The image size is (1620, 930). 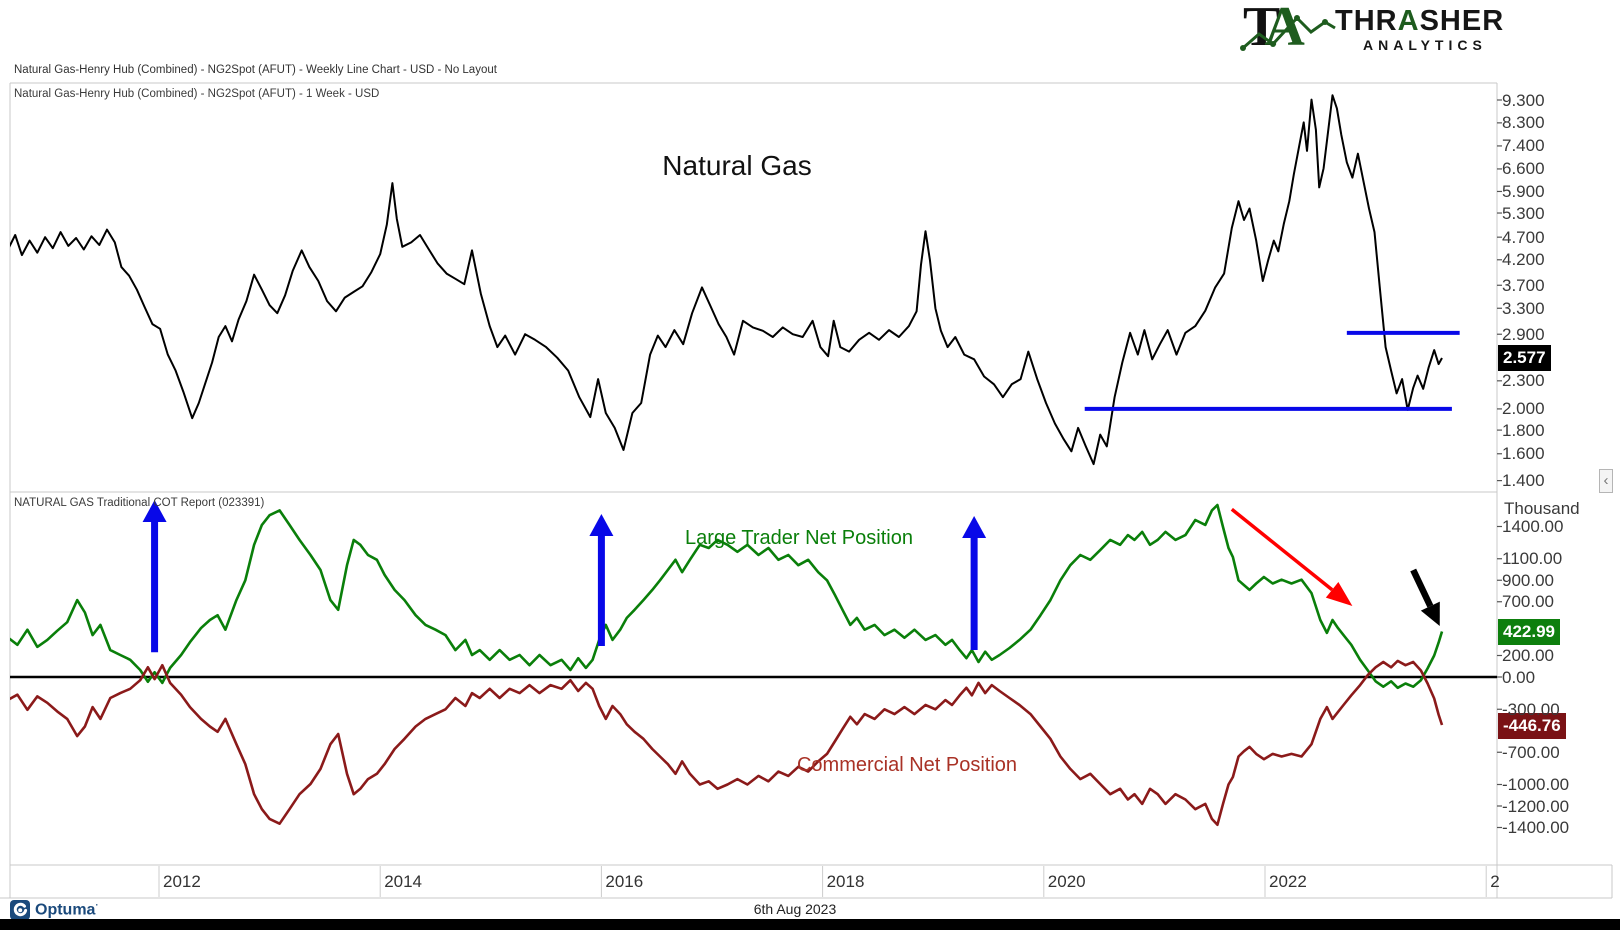 What do you see at coordinates (1528, 655) in the screenshot?
I see `cot-axis-tick-label: 200.00` at bounding box center [1528, 655].